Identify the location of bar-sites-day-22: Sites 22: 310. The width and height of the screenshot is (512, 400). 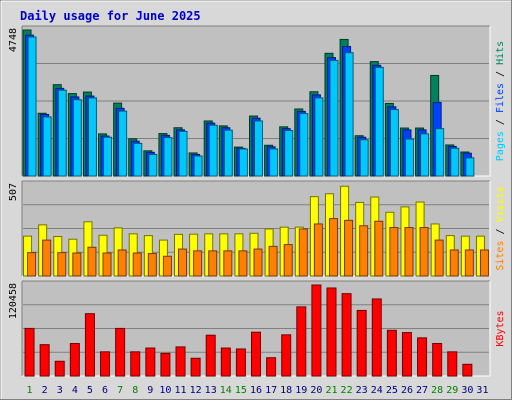
(349, 248).